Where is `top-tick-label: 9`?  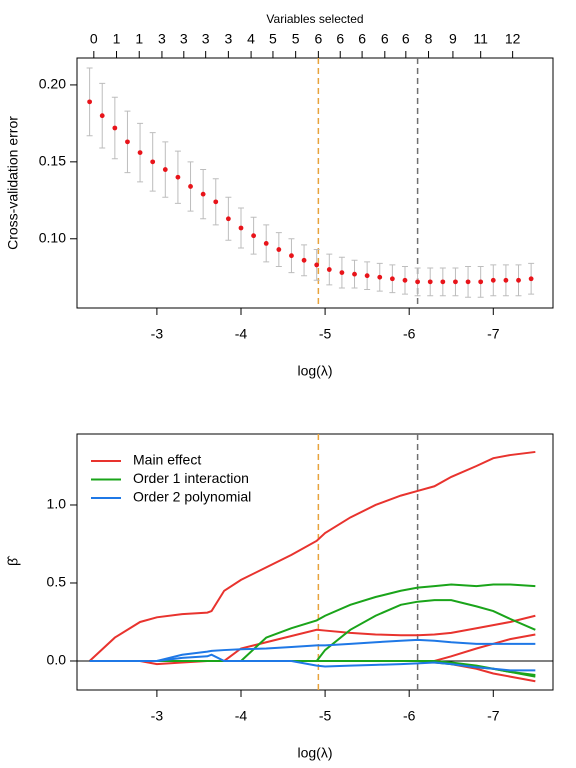
top-tick-label: 9 is located at coordinates (453, 39).